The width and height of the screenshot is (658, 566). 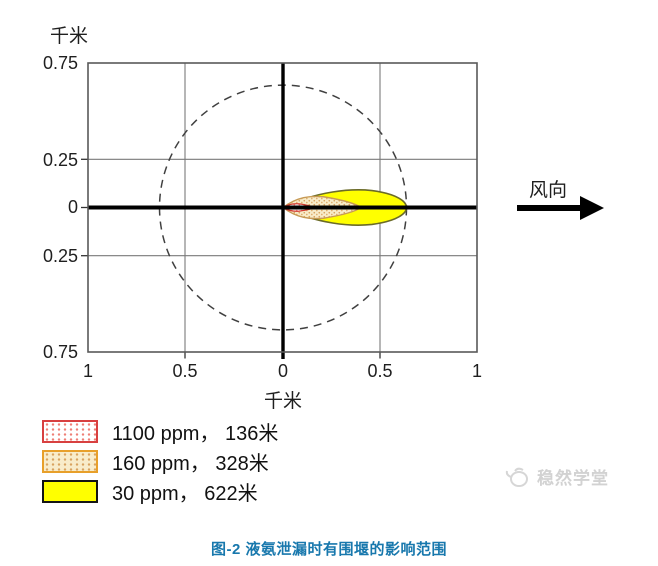 What do you see at coordinates (69, 36) in the screenshot?
I see `y-axis-unit-label: 千米` at bounding box center [69, 36].